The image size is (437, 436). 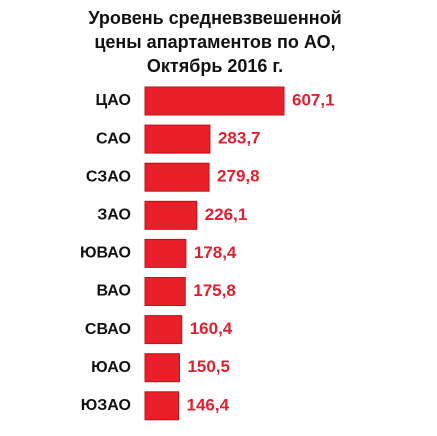 I want to click on category-label: ЗАО, so click(x=114, y=215).